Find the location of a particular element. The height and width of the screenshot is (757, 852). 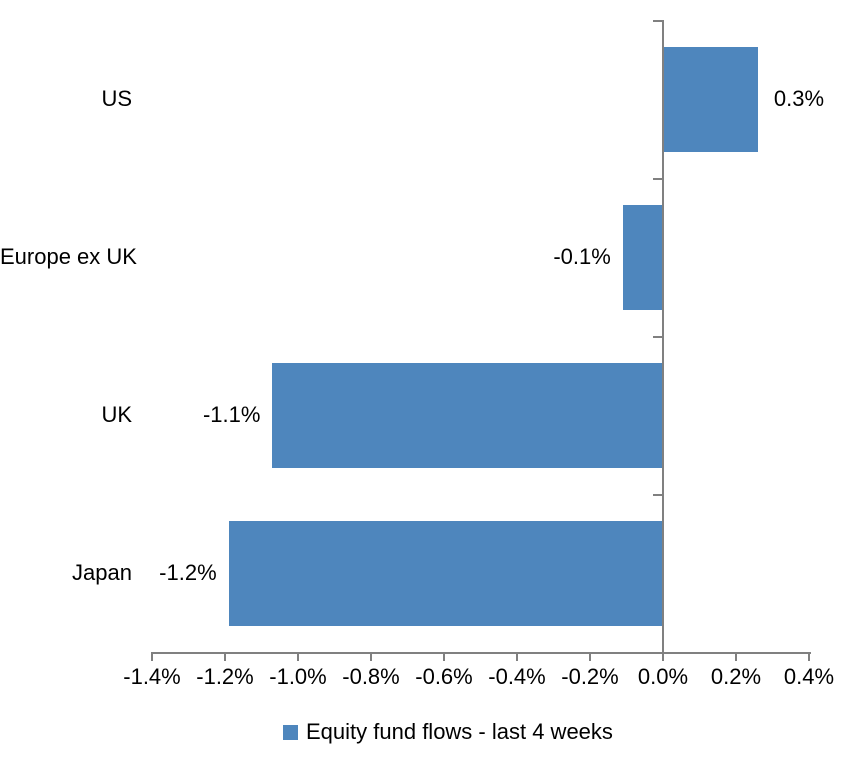

category-axis-line is located at coordinates (663, 337).